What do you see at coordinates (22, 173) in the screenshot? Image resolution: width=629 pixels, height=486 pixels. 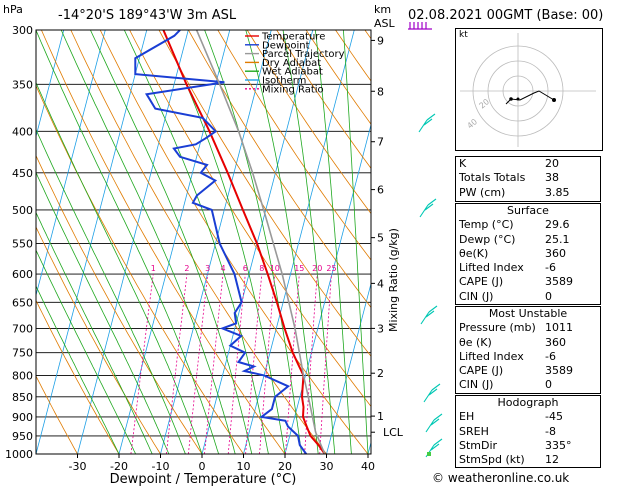 I see `pressure-tick-label: 450` at bounding box center [22, 173].